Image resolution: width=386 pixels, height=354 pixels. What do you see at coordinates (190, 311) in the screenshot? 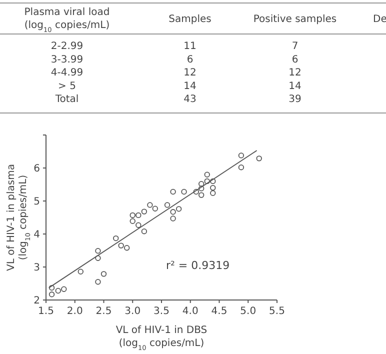
I see `x-tick-label: 4.0` at bounding box center [190, 311].